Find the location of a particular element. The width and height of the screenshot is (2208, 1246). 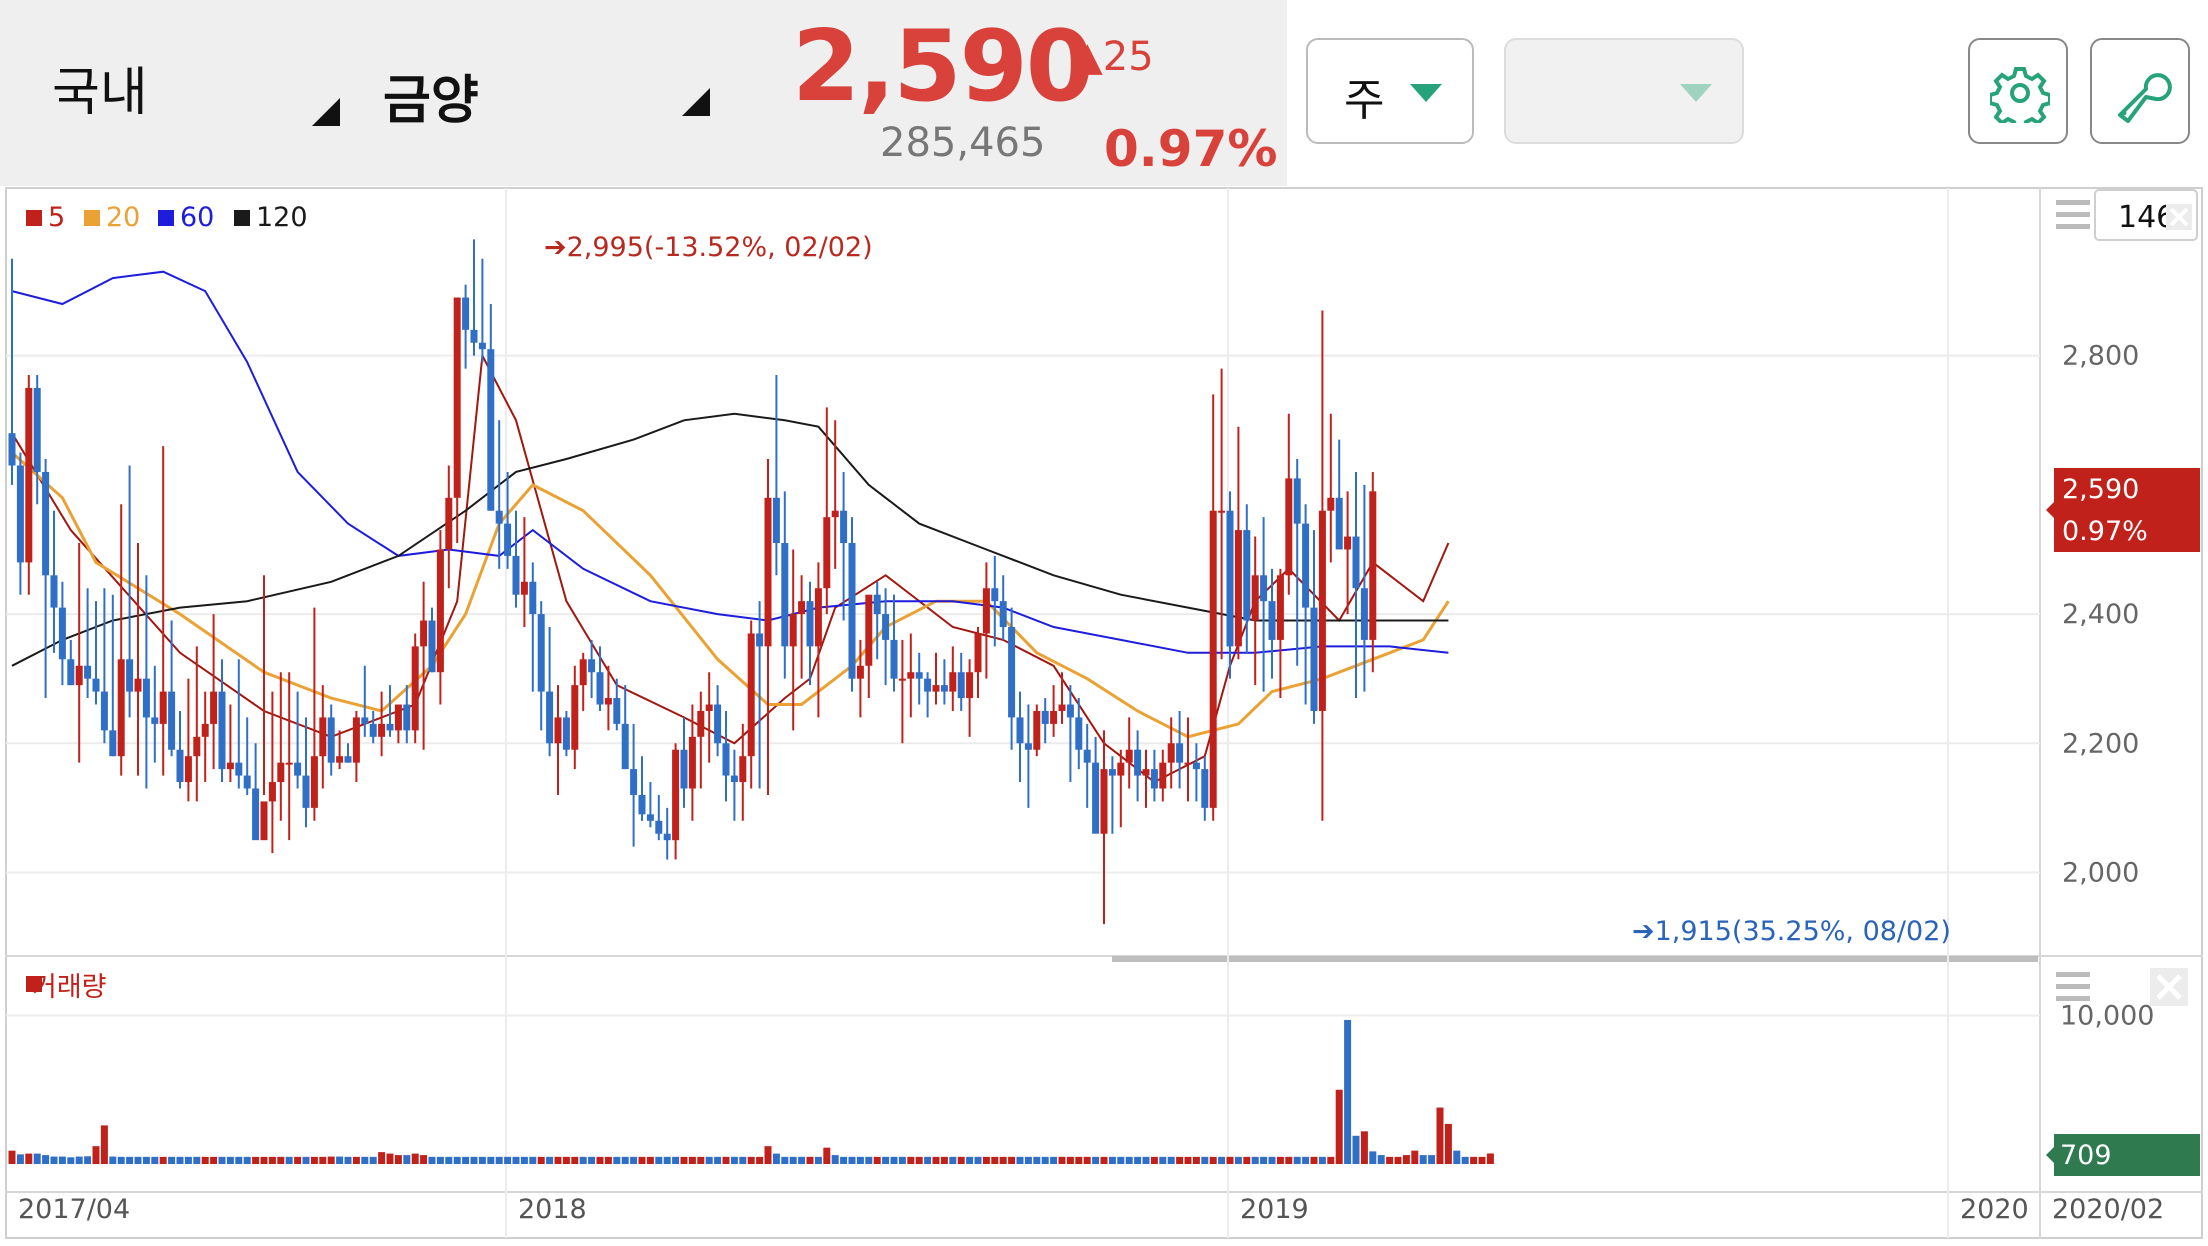

stock-dropdown-icon is located at coordinates (696, 102).